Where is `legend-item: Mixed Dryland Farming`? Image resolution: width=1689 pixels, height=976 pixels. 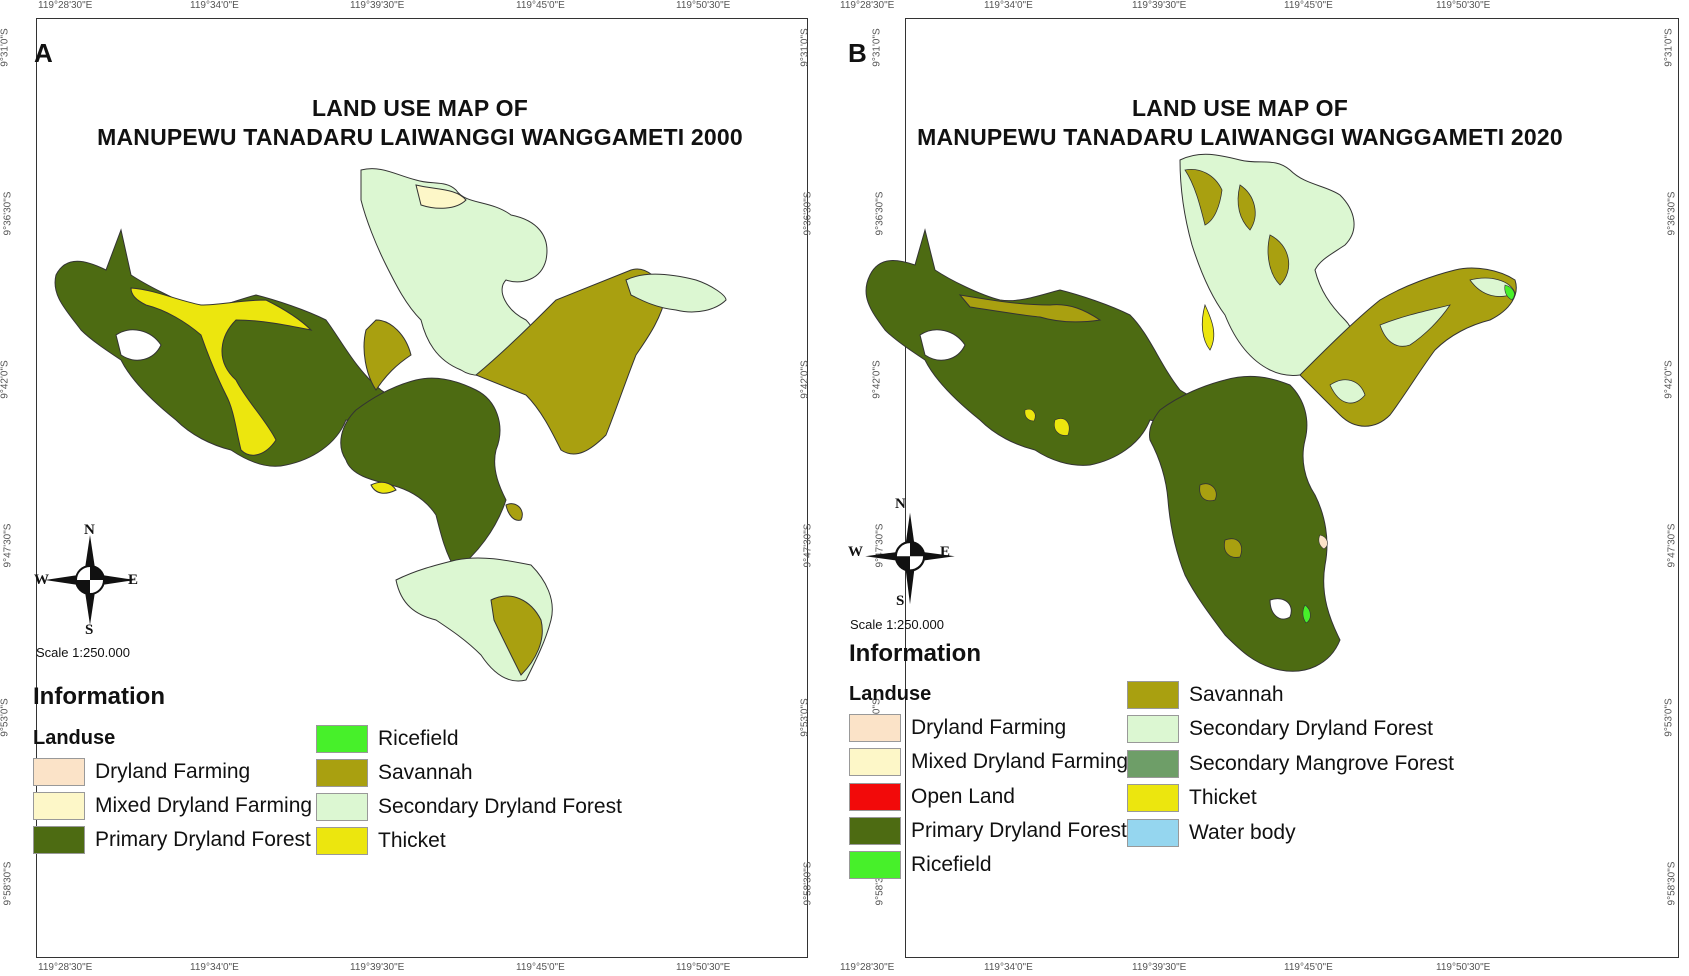 legend-item: Mixed Dryland Farming is located at coordinates (172, 806).